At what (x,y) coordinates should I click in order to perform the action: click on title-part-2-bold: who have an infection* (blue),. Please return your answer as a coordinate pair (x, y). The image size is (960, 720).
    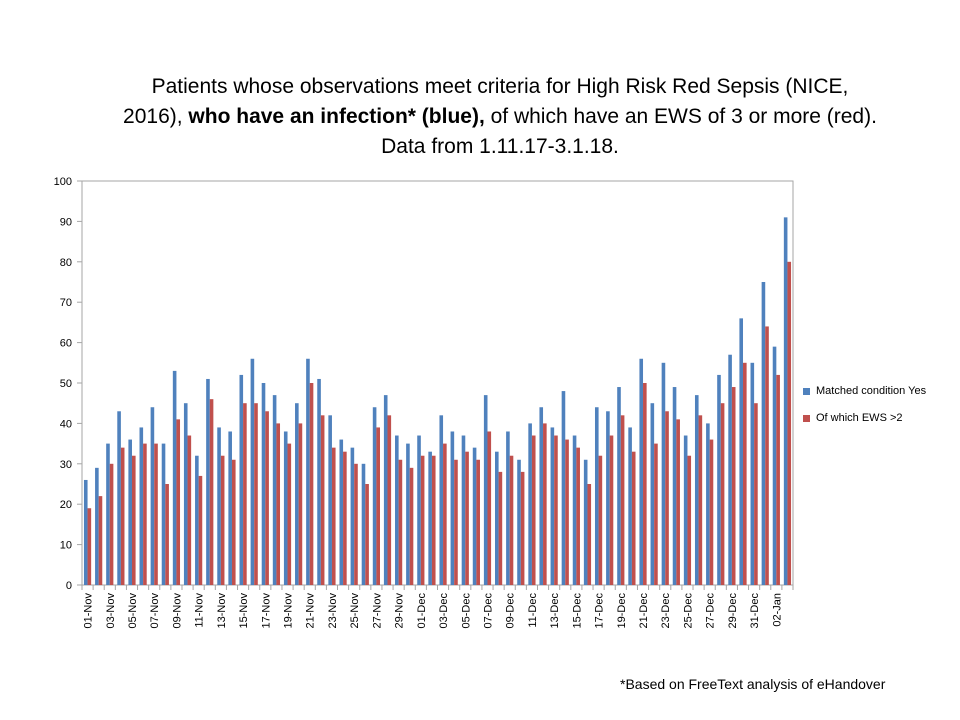
    Looking at the image, I should click on (336, 116).